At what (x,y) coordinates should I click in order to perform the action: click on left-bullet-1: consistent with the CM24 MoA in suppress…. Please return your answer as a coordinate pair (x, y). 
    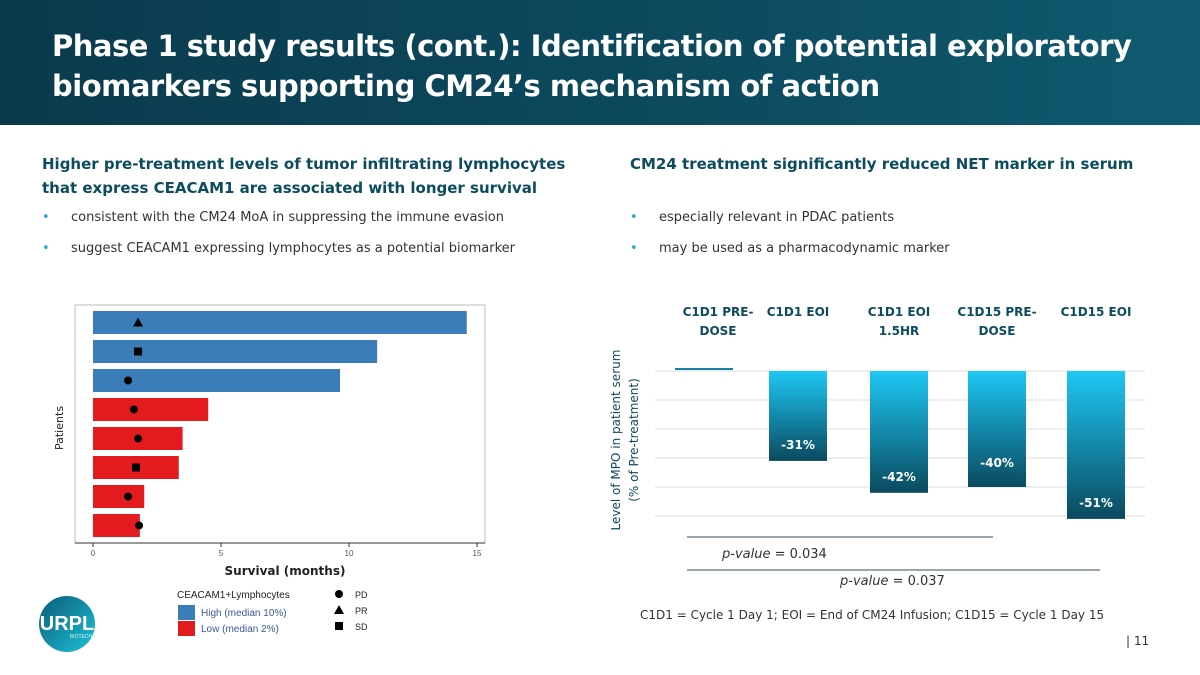
    Looking at the image, I should click on (273, 217).